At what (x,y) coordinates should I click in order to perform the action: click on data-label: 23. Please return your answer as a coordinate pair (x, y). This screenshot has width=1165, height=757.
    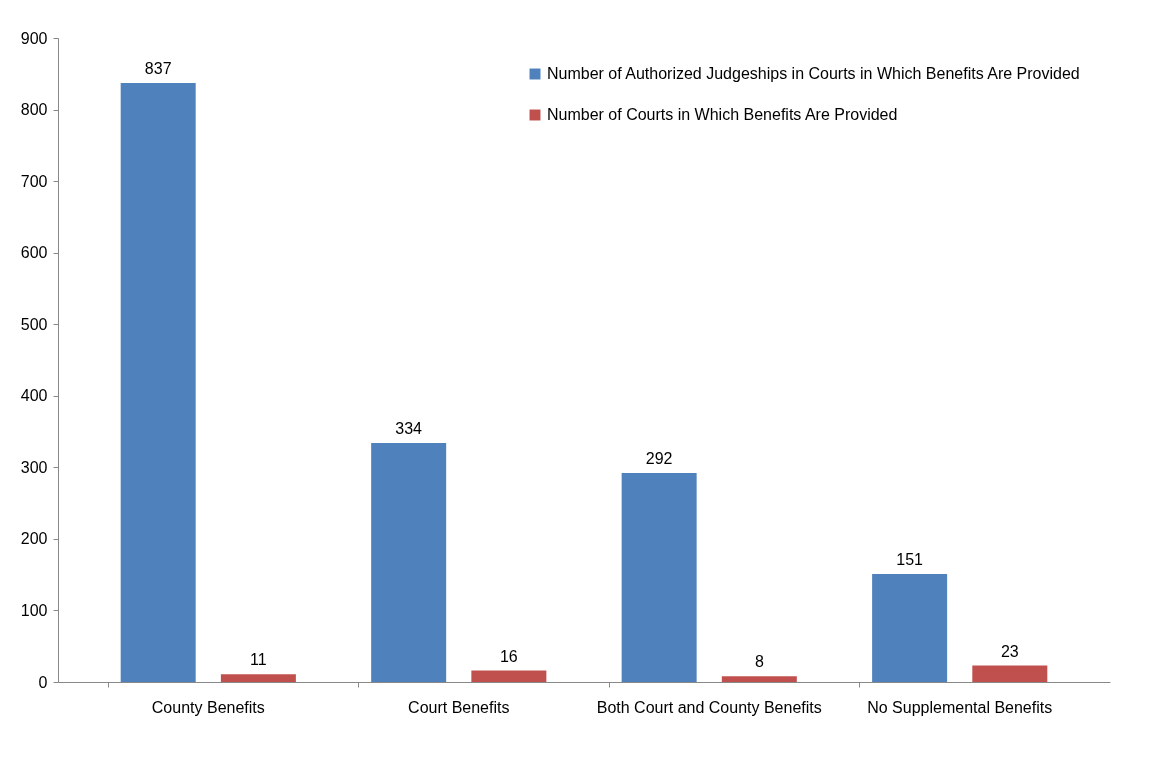
    Looking at the image, I should click on (1009, 651).